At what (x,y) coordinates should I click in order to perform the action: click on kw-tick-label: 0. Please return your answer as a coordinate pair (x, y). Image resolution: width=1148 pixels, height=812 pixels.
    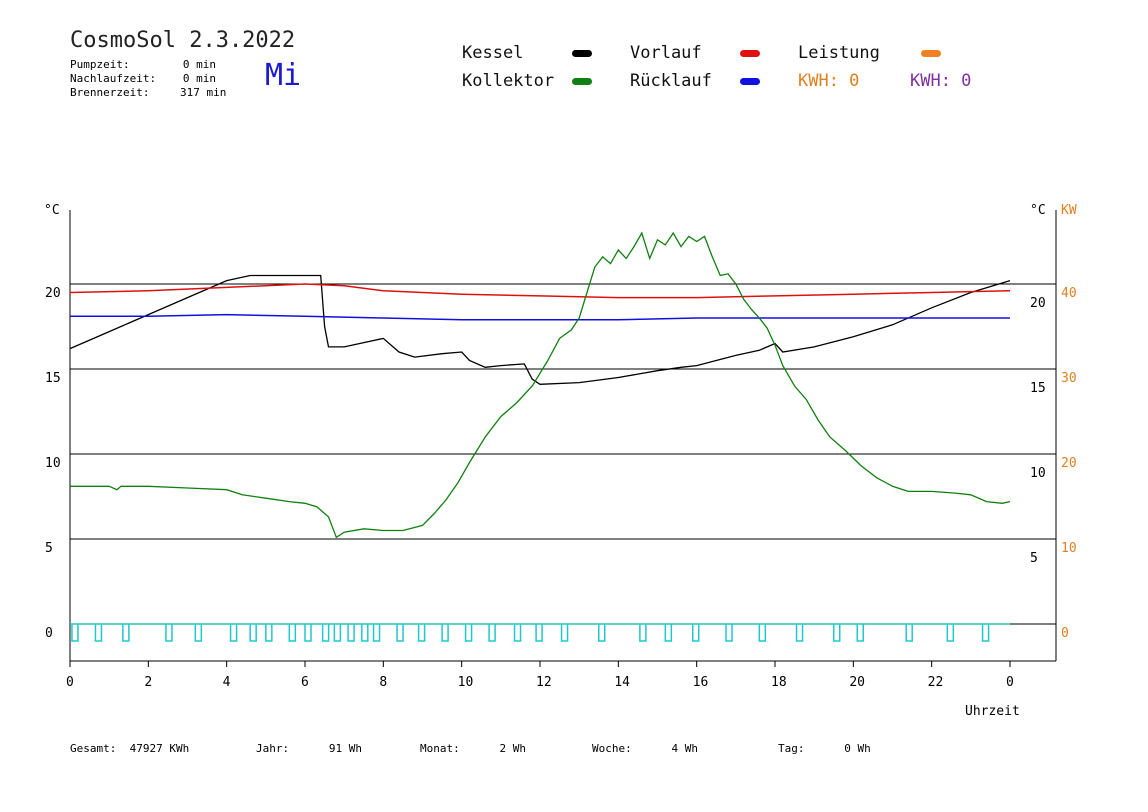
    Looking at the image, I should click on (1065, 633).